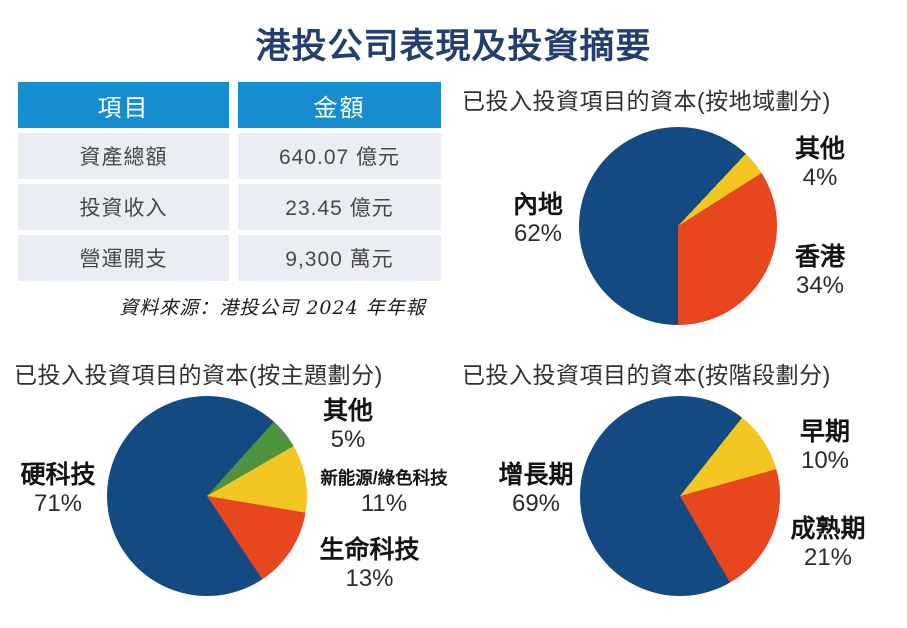 This screenshot has width=907, height=628. Describe the element at coordinates (123, 258) in the screenshot. I see `table-cell-item: 營運開支` at that location.